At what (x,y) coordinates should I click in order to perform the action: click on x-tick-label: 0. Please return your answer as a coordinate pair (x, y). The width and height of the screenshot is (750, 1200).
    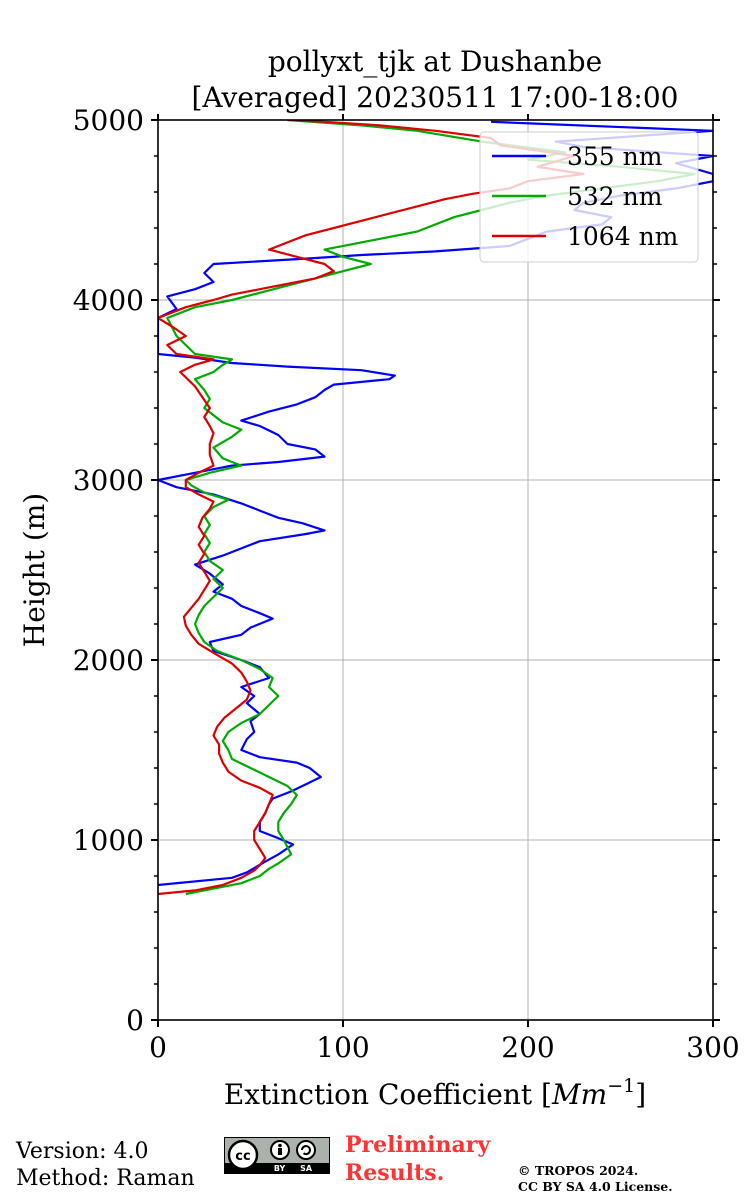
    Looking at the image, I should click on (158, 1047).